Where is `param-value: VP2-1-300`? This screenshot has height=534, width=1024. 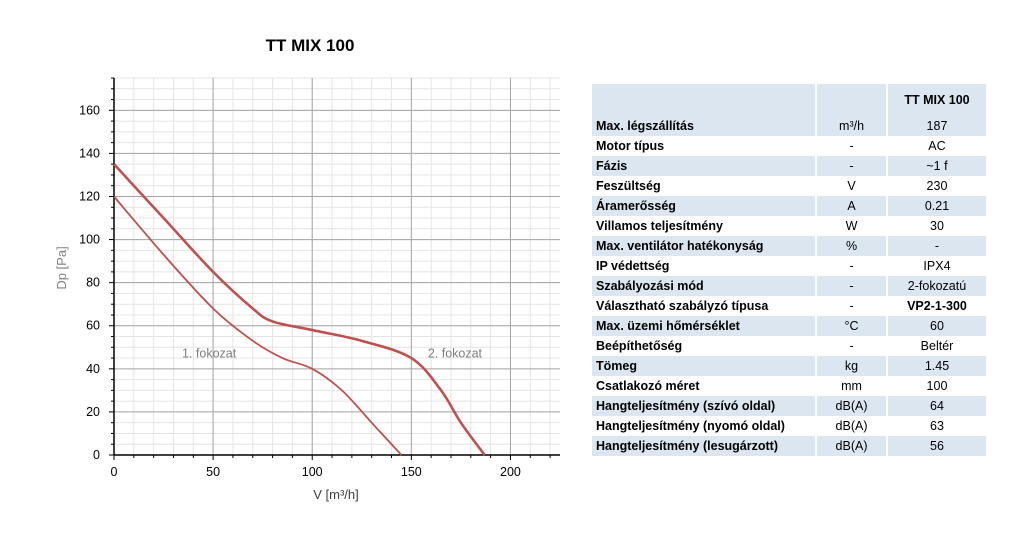
param-value: VP2-1-300 is located at coordinates (935, 306).